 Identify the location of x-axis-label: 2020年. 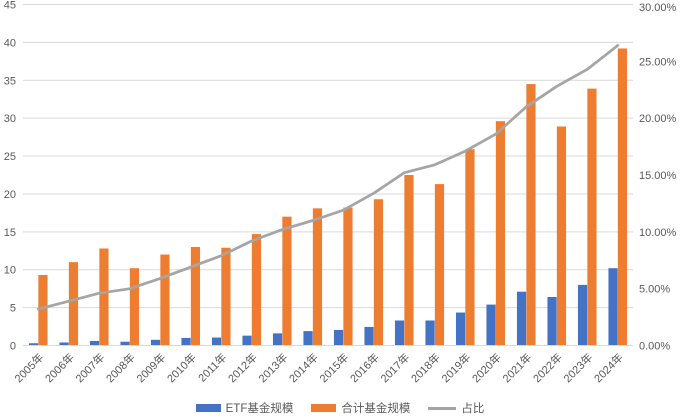
(486, 367).